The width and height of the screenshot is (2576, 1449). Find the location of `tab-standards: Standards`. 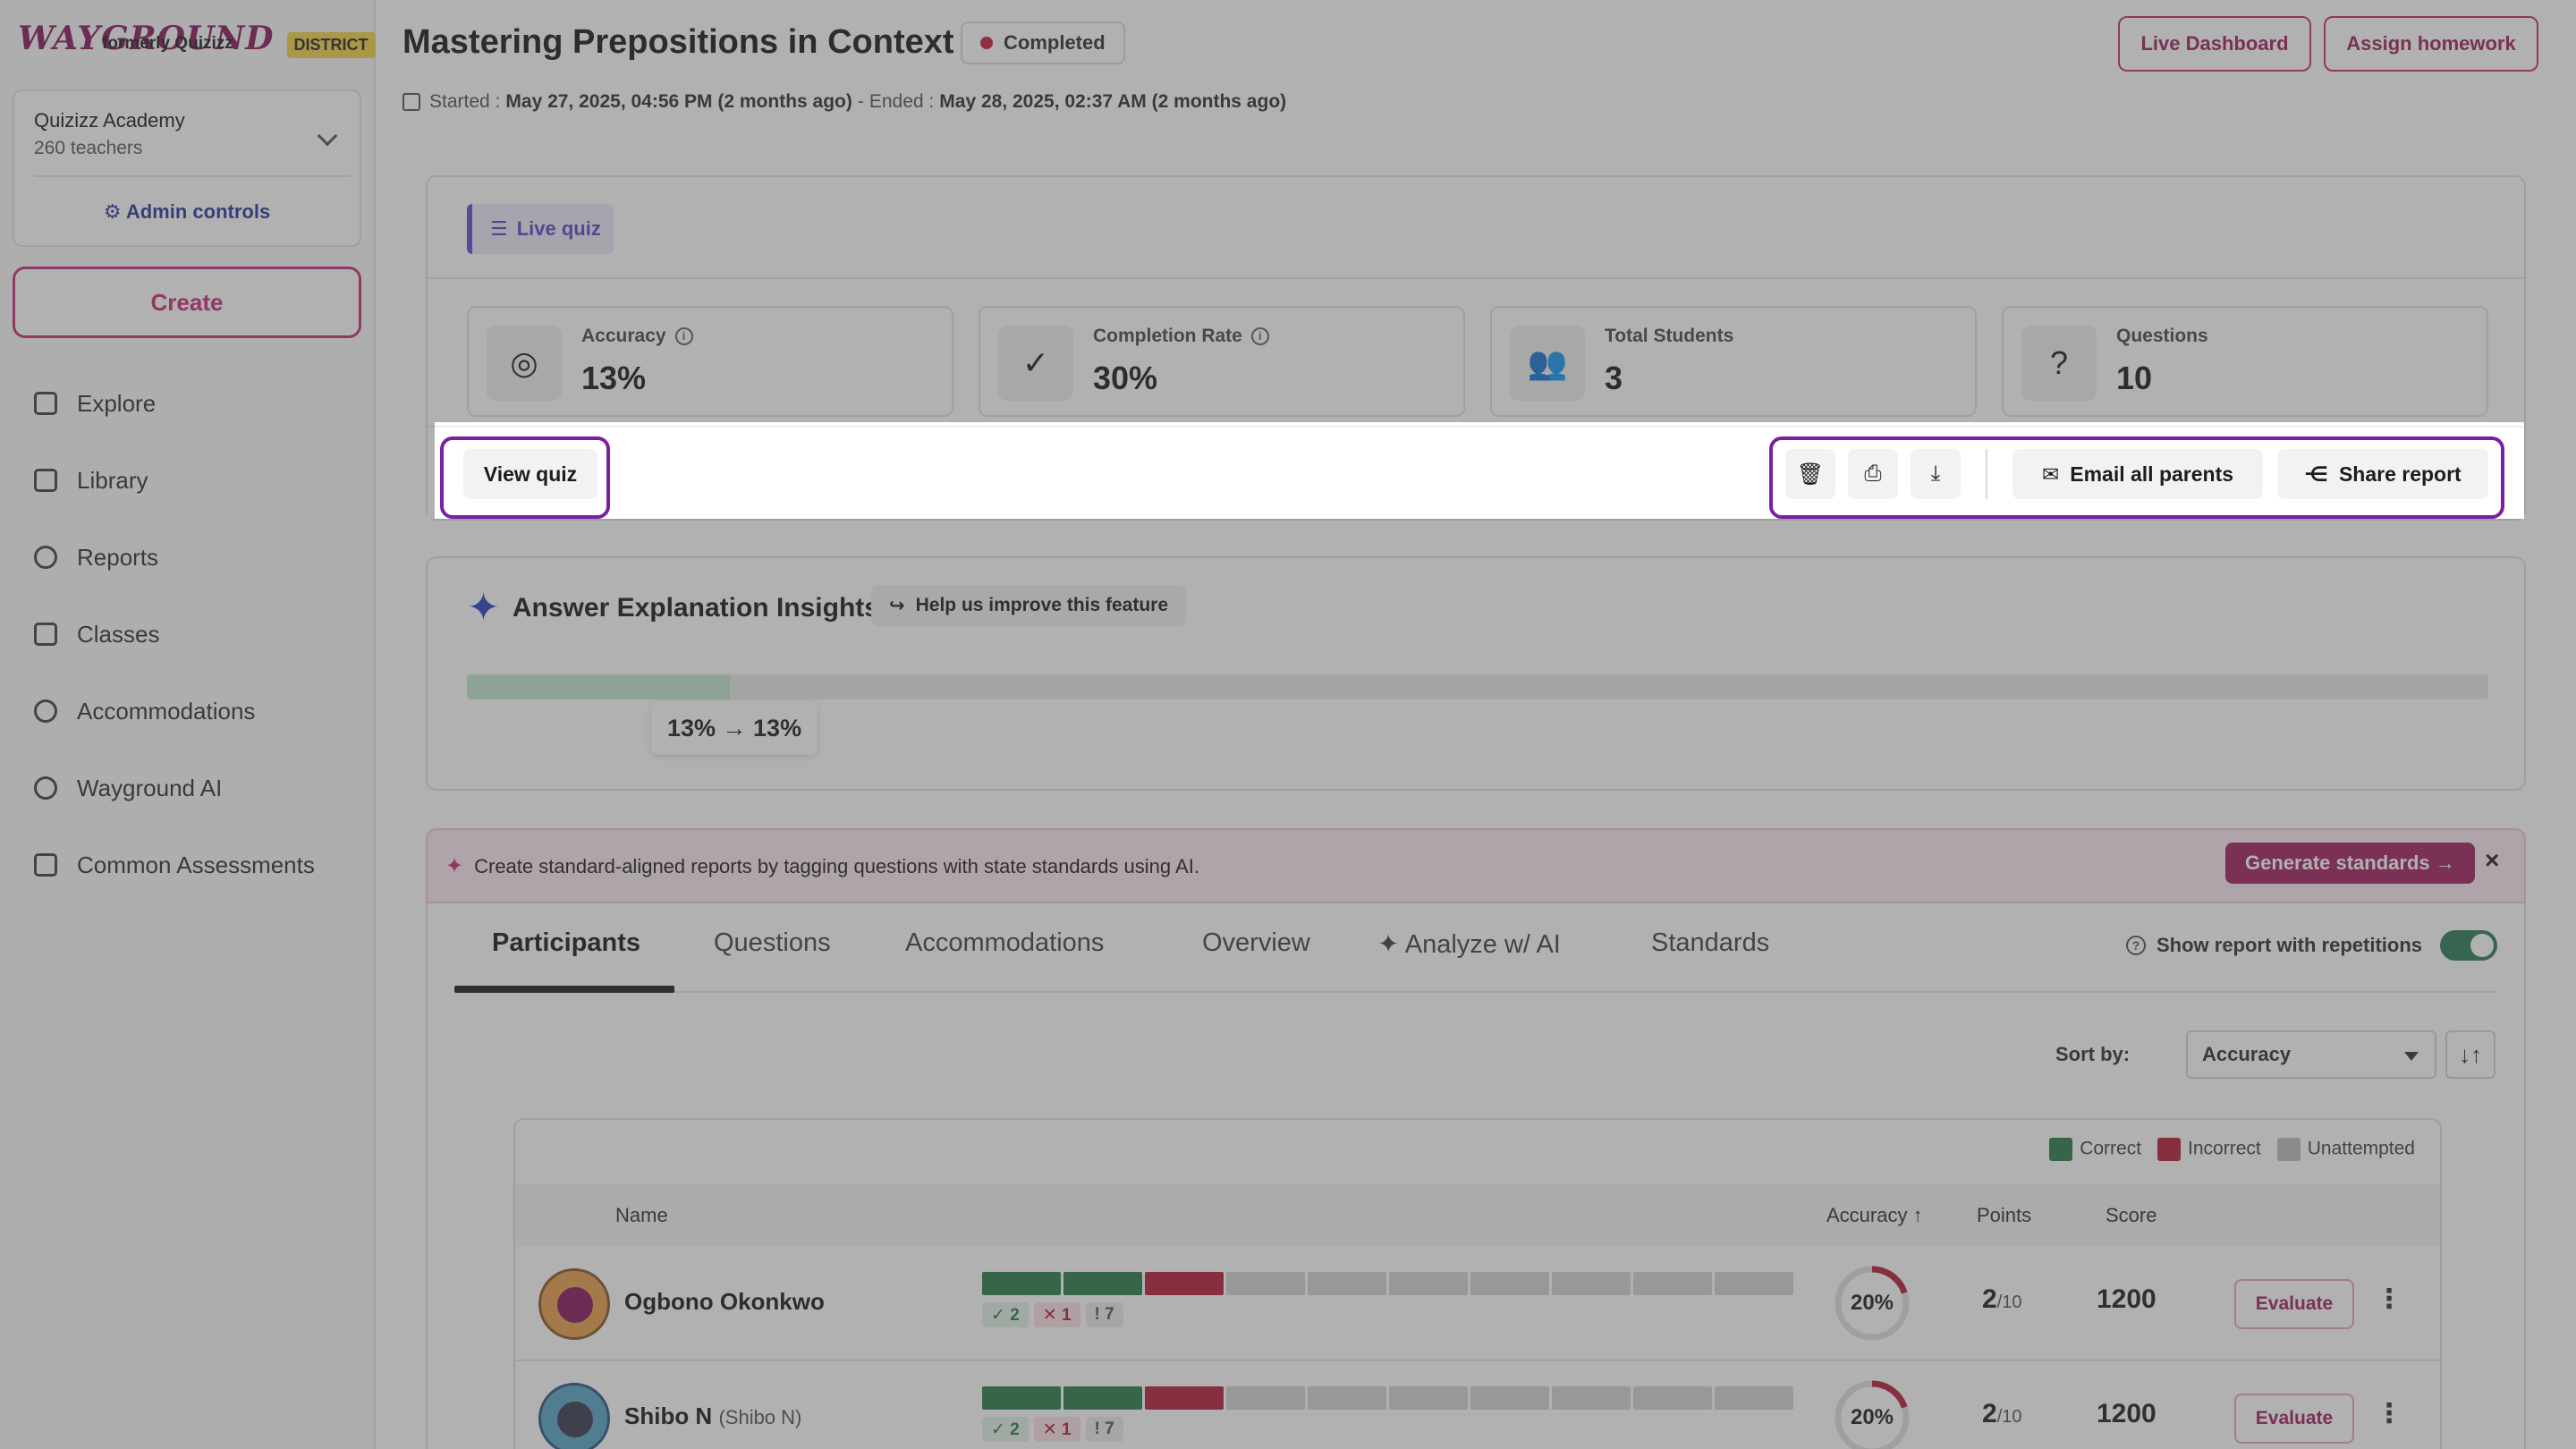

tab-standards: Standards is located at coordinates (1710, 942).